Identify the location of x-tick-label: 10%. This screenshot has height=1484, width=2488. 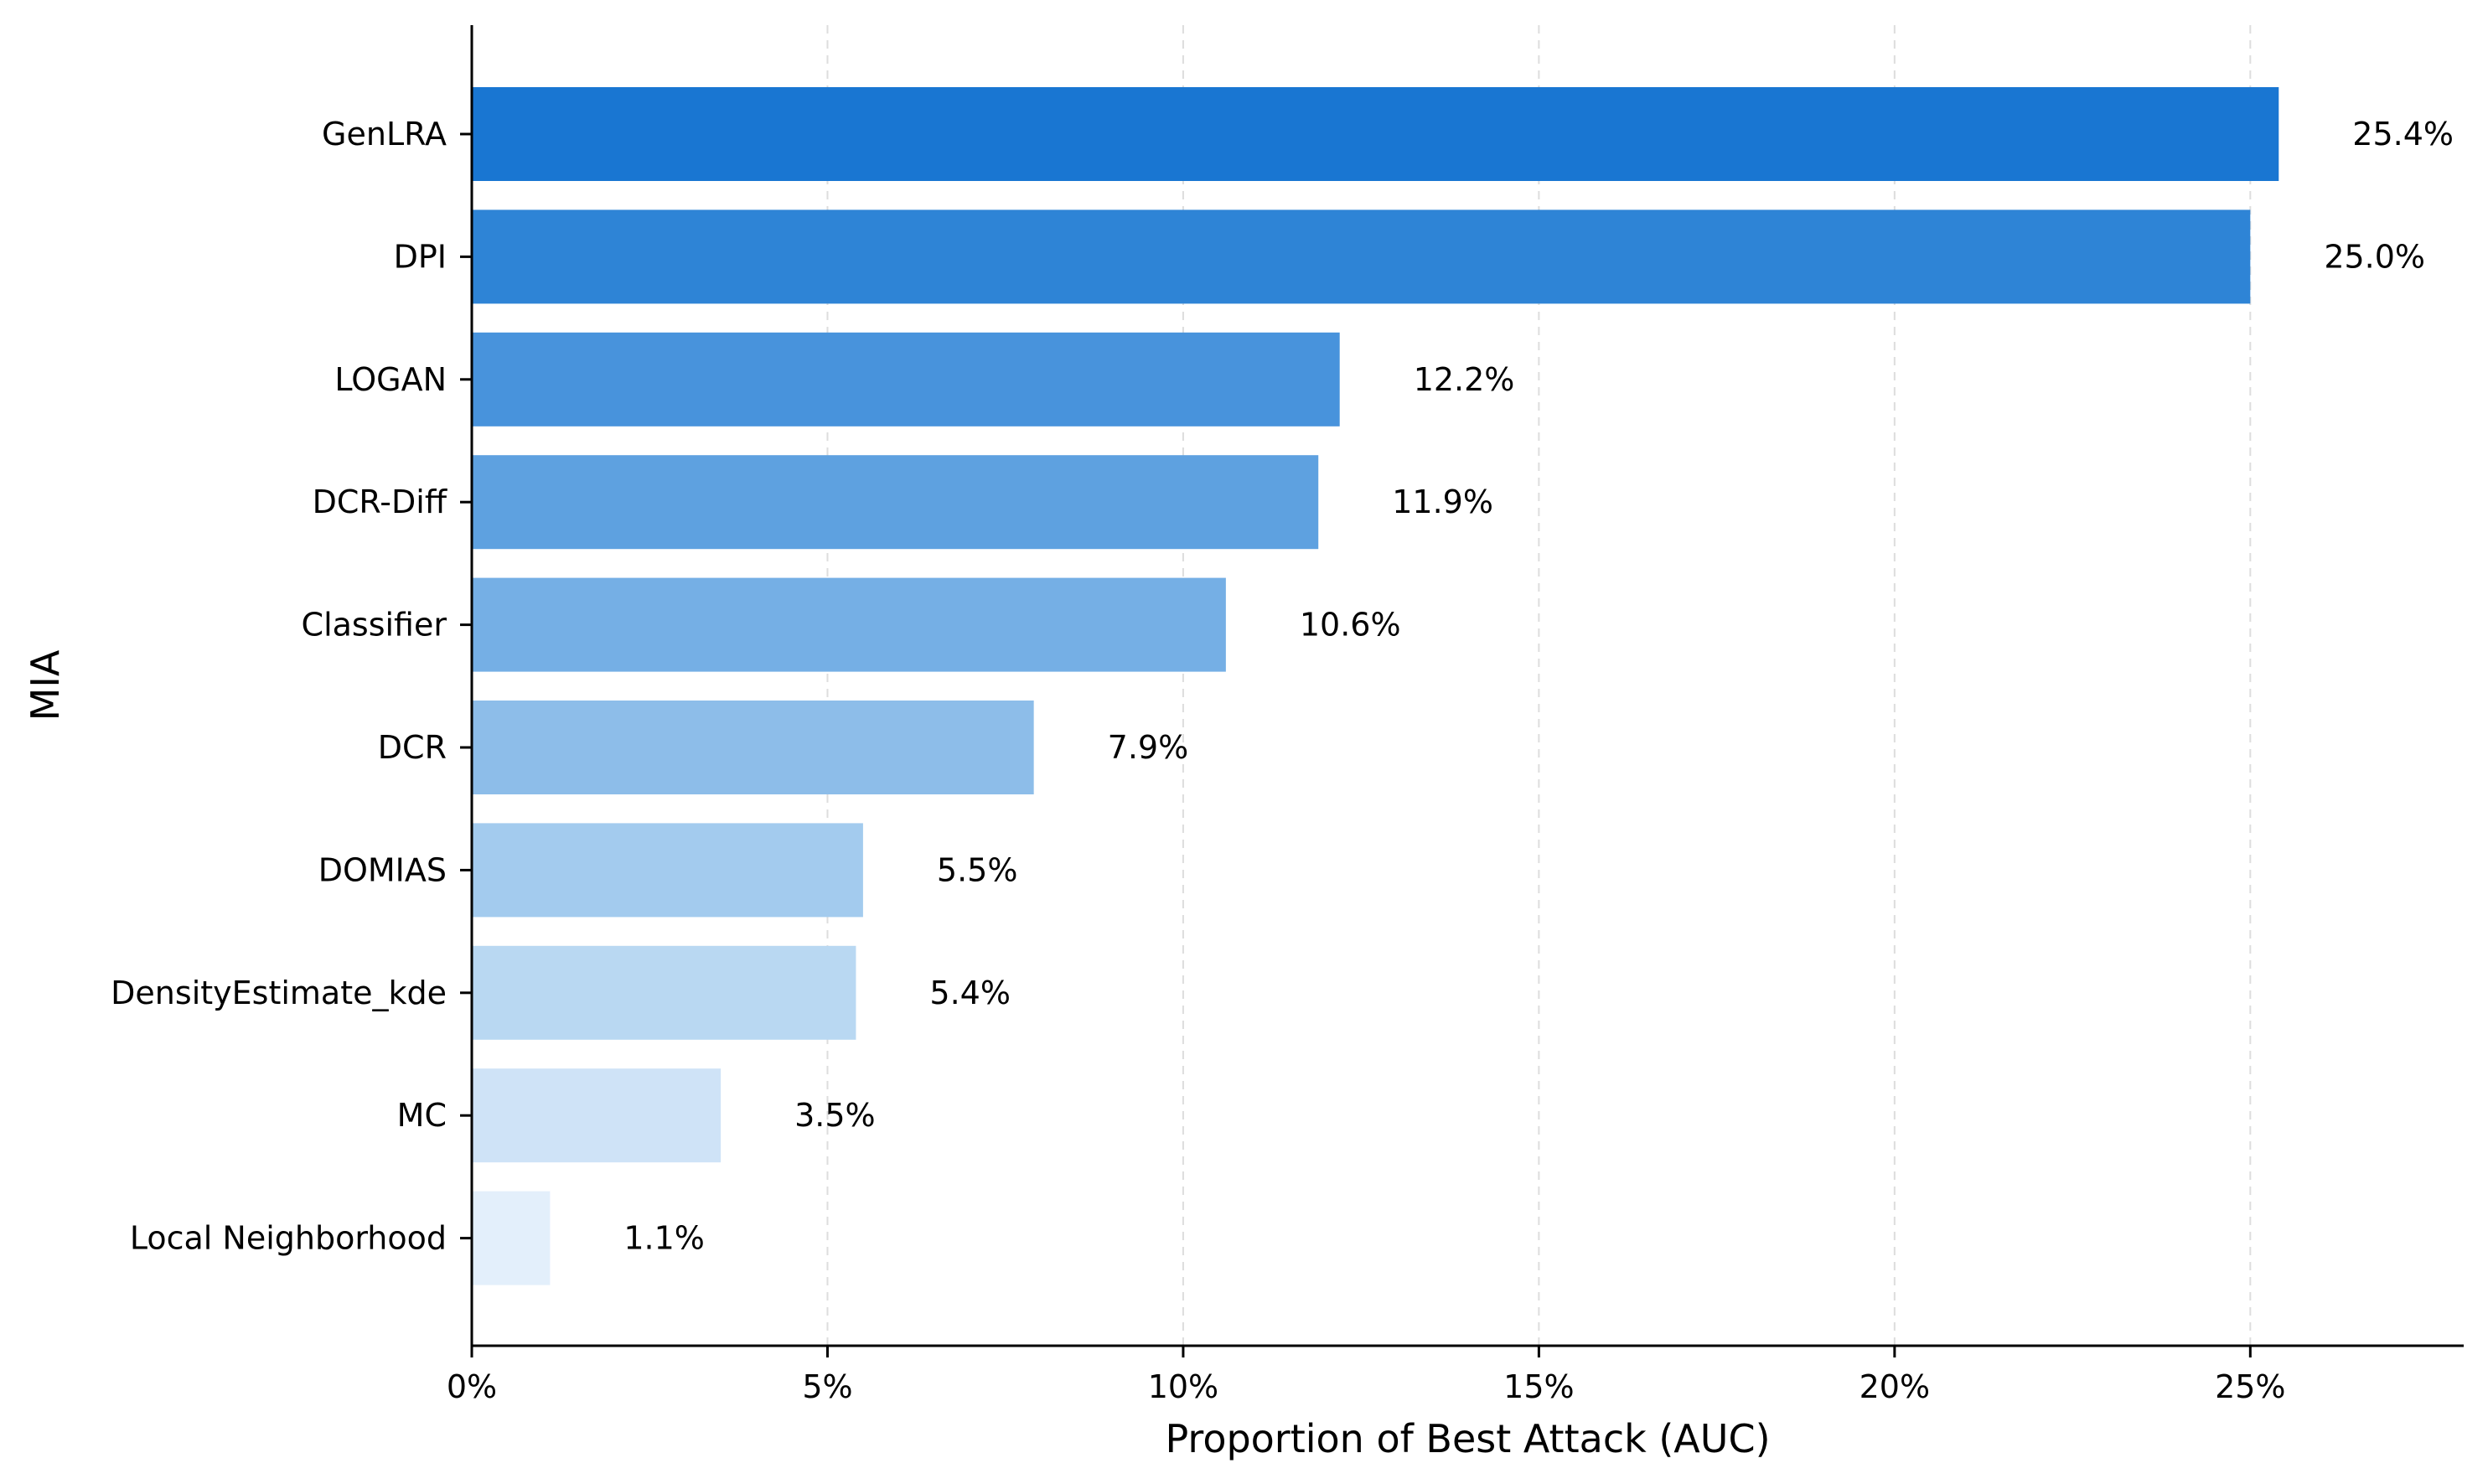
(1183, 1387).